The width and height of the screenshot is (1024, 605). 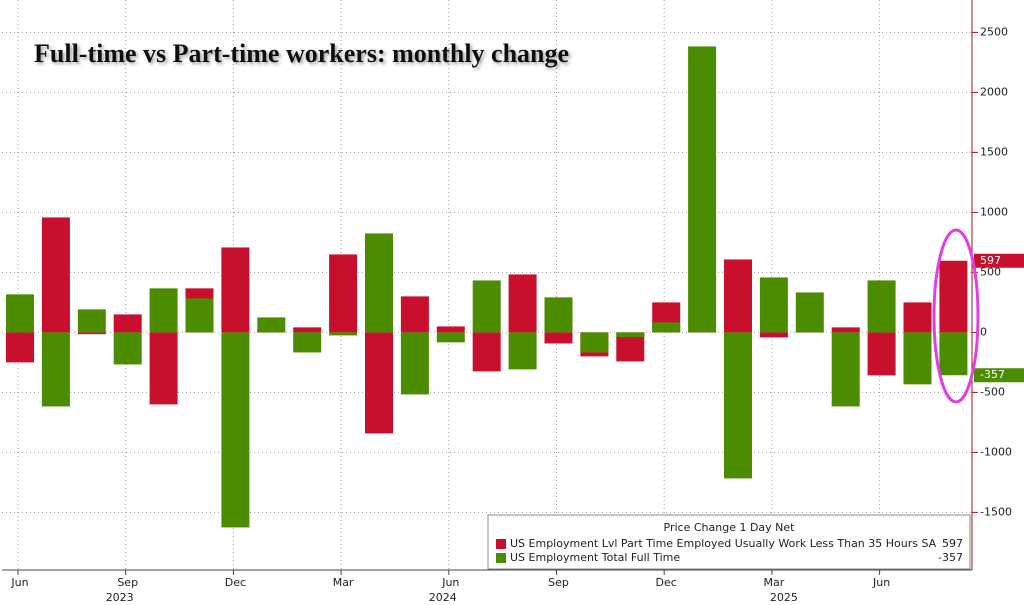 What do you see at coordinates (990, 271) in the screenshot?
I see `y-tick-label: 500` at bounding box center [990, 271].